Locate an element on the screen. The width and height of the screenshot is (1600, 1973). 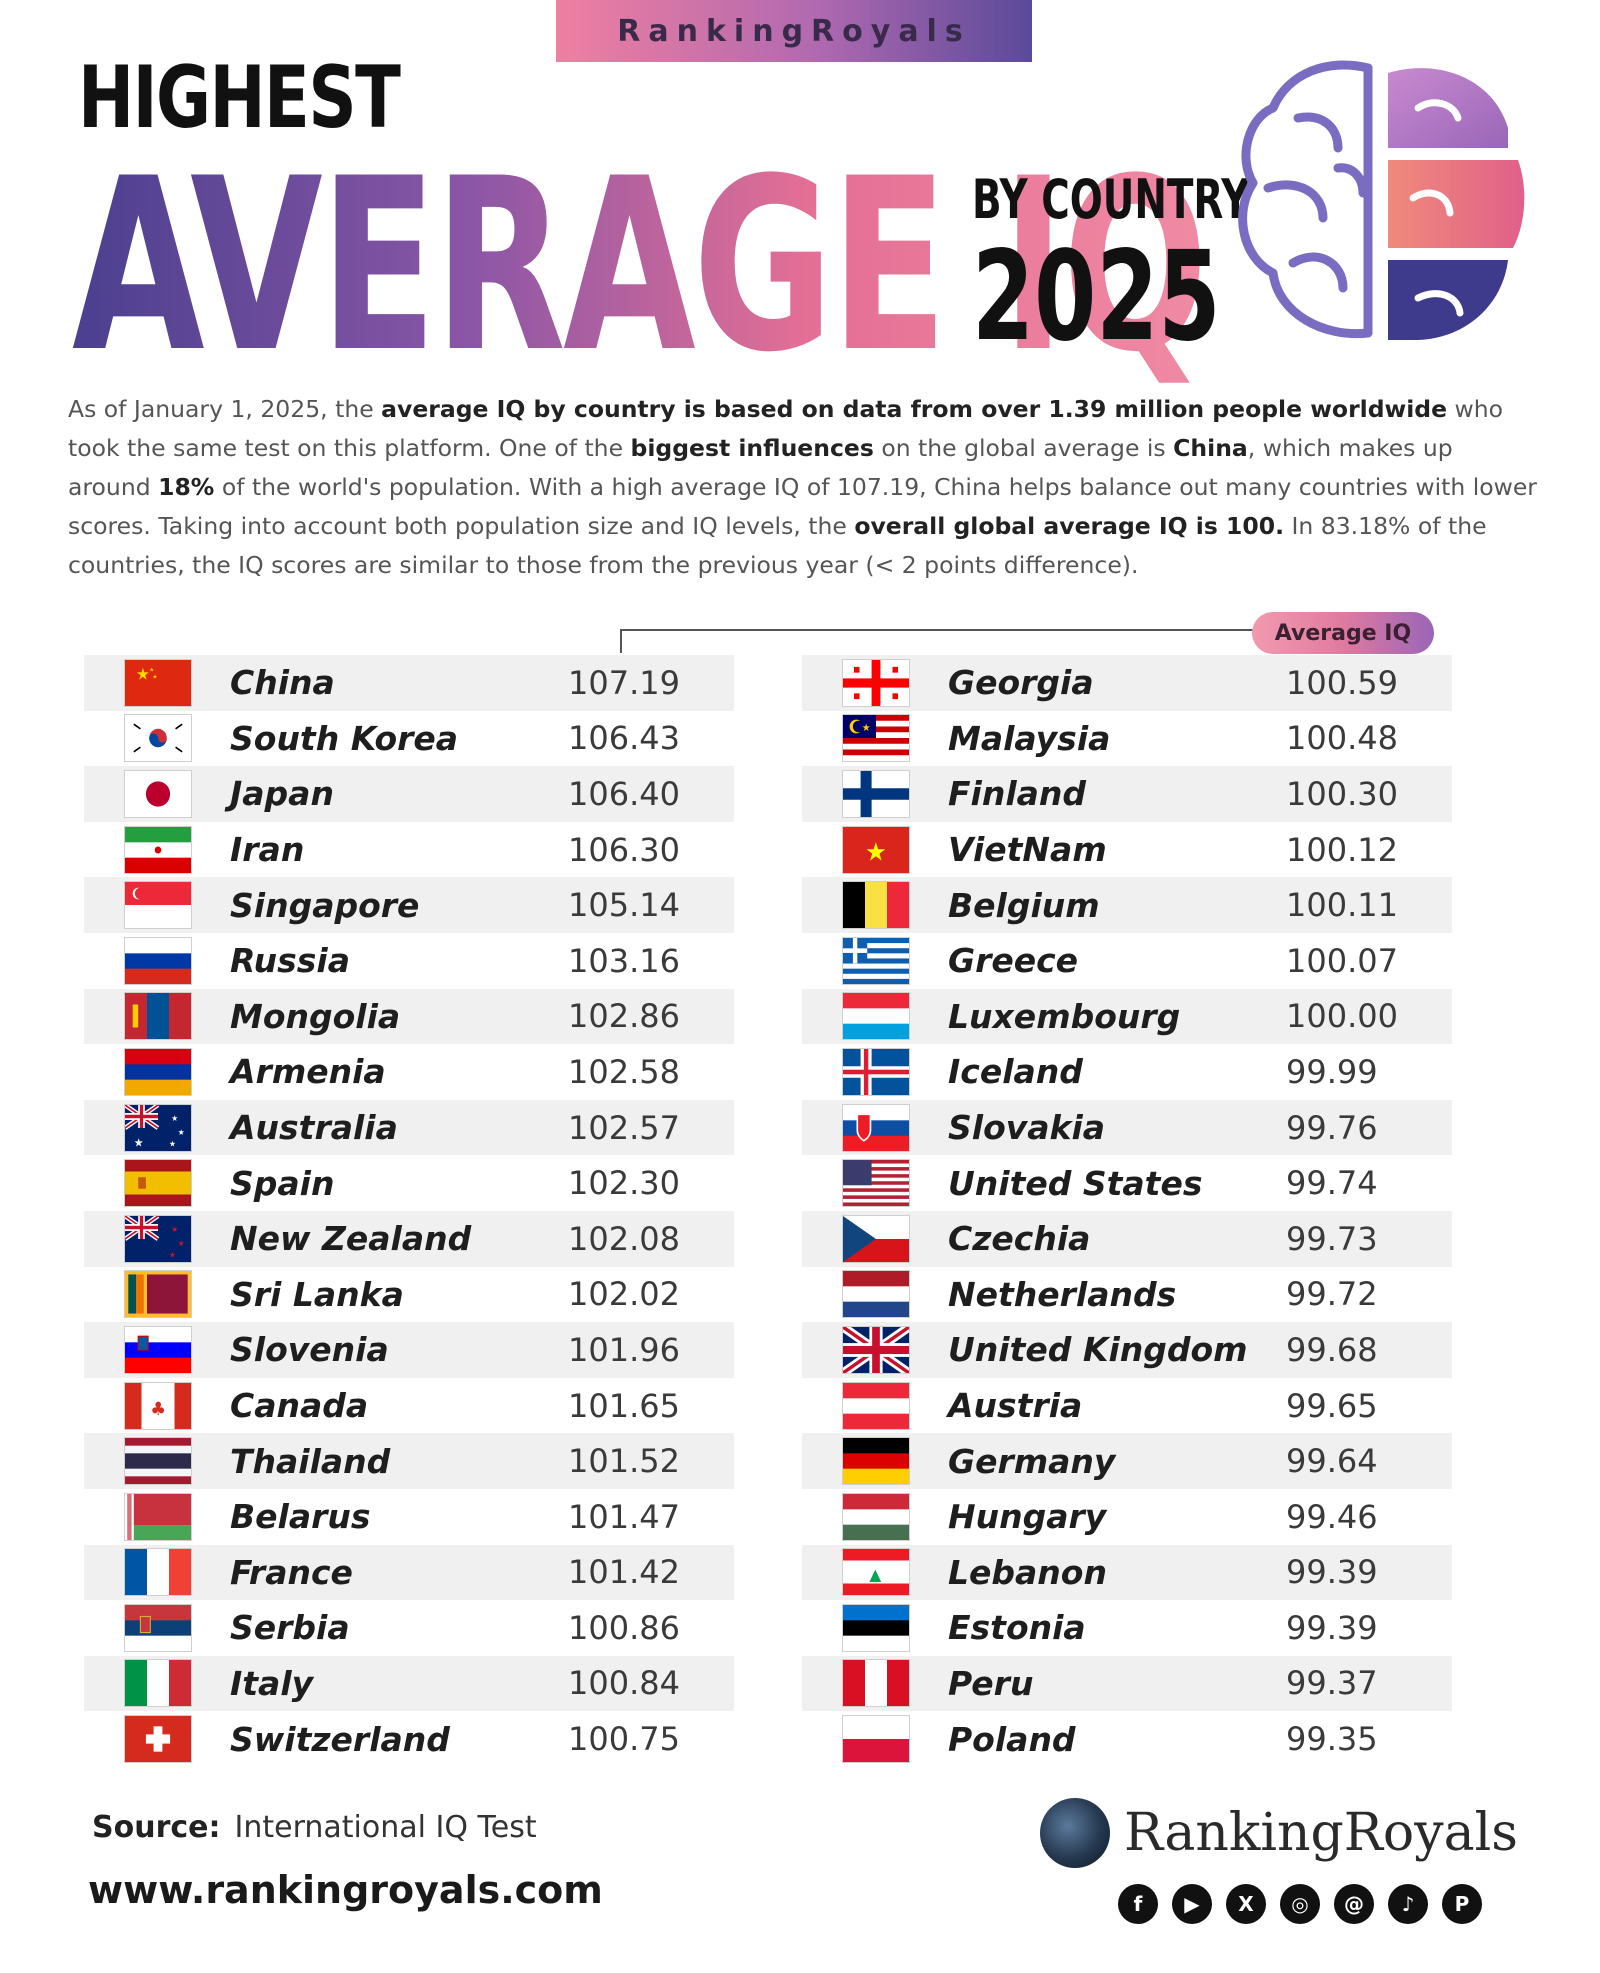
iq-value: 99.99 is located at coordinates (1332, 1071).